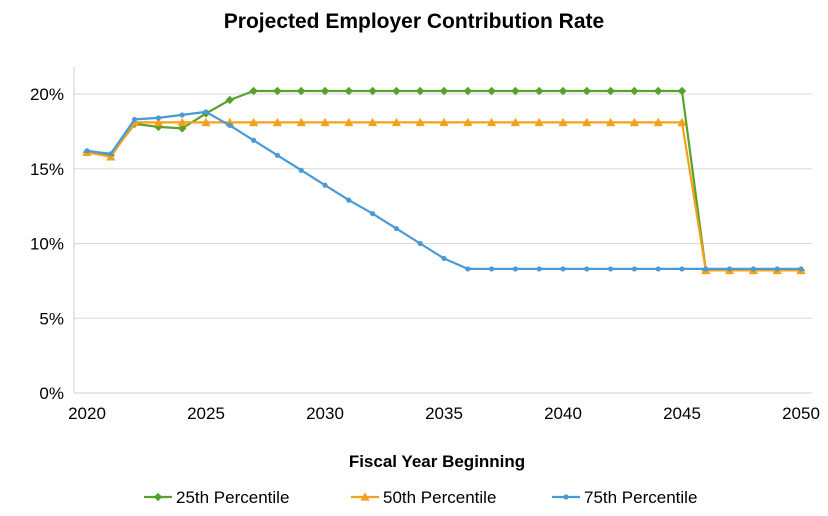 The height and width of the screenshot is (516, 828). What do you see at coordinates (563, 413) in the screenshot?
I see `x-tick-label: 2040` at bounding box center [563, 413].